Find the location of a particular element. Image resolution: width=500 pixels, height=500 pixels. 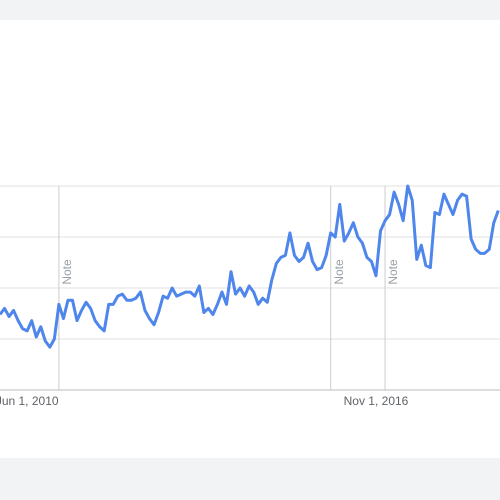

bottom-band is located at coordinates (250, 479).